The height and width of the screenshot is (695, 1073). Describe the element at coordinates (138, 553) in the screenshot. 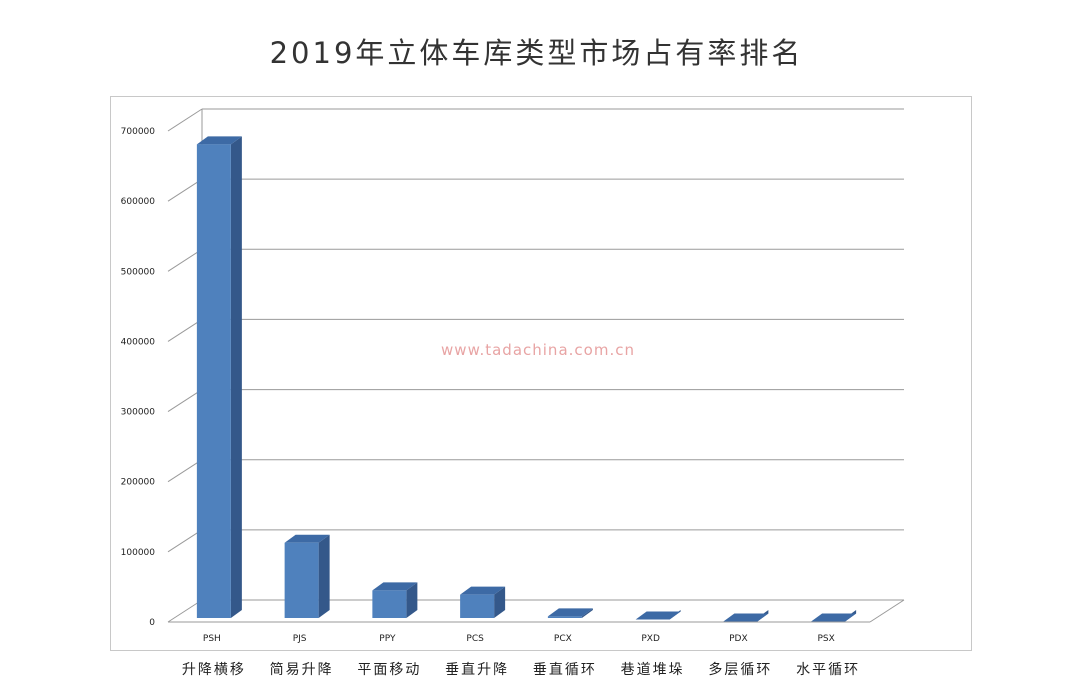

I see `y-tick-label: 100000` at that location.